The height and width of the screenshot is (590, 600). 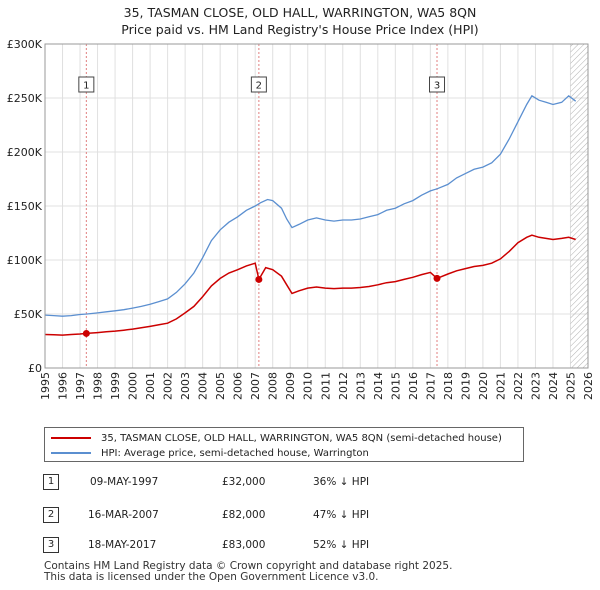 I want to click on x-tick-label: 2012, so click(x=343, y=386).